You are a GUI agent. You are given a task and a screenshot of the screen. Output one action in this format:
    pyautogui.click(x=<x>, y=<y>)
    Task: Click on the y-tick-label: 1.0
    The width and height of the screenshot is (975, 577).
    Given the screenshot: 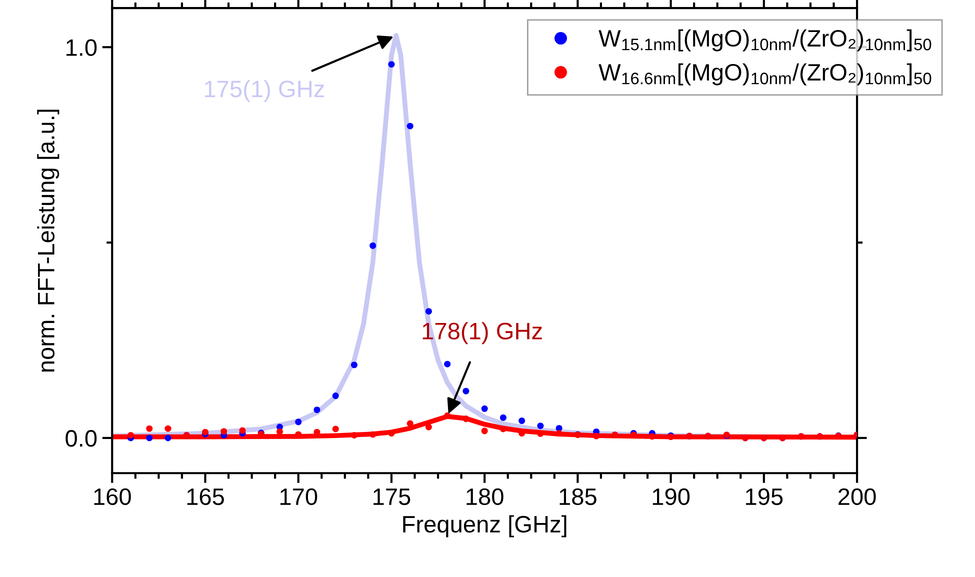 What is the action you would take?
    pyautogui.click(x=81, y=47)
    